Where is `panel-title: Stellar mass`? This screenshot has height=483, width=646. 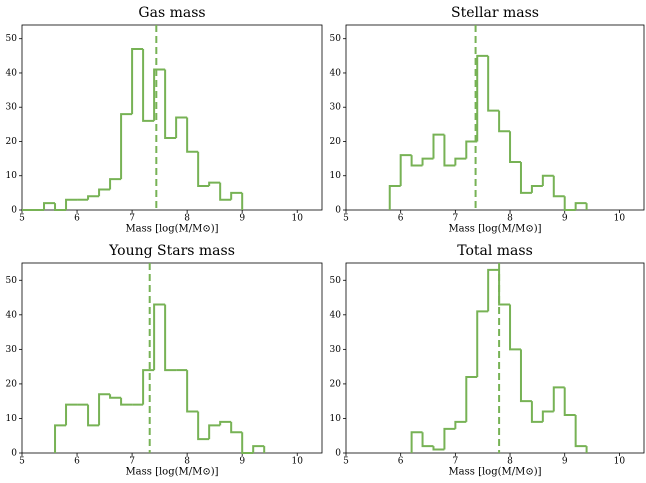 panel-title: Stellar mass is located at coordinates (495, 13).